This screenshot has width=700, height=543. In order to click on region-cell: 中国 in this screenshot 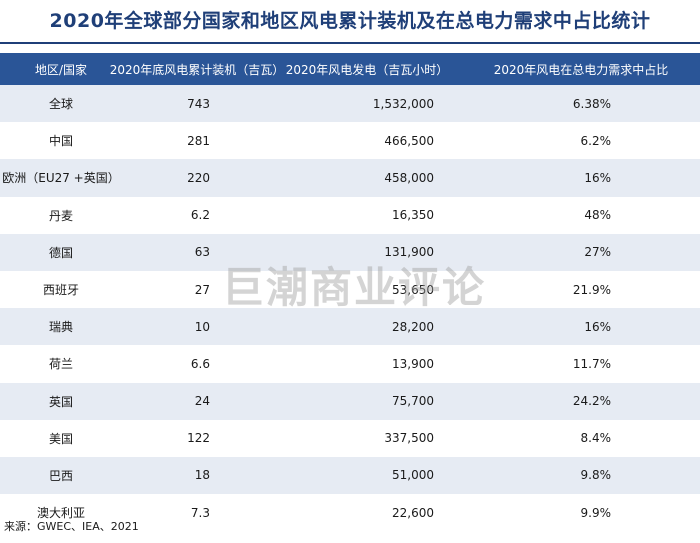, I will do `click(60, 141)`.